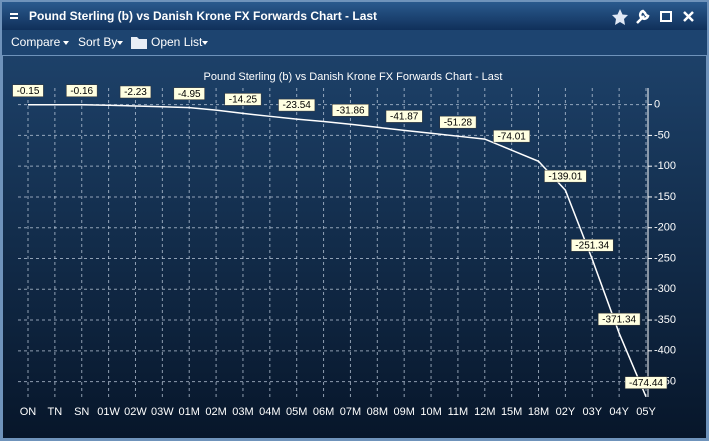 This screenshot has height=441, width=709. Describe the element at coordinates (323, 412) in the screenshot. I see `x-tick-label: 06M` at that location.